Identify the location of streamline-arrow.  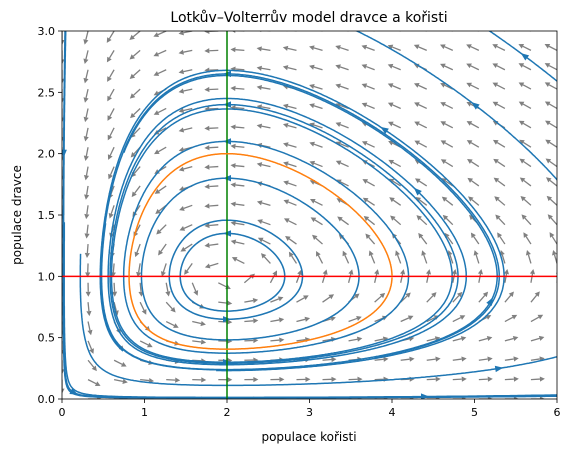
(424, 396).